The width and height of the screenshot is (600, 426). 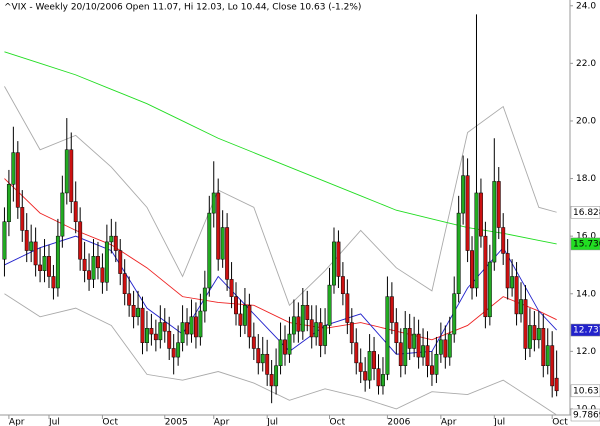 What do you see at coordinates (586, 179) in the screenshot?
I see `y-tick-label: 18.0` at bounding box center [586, 179].